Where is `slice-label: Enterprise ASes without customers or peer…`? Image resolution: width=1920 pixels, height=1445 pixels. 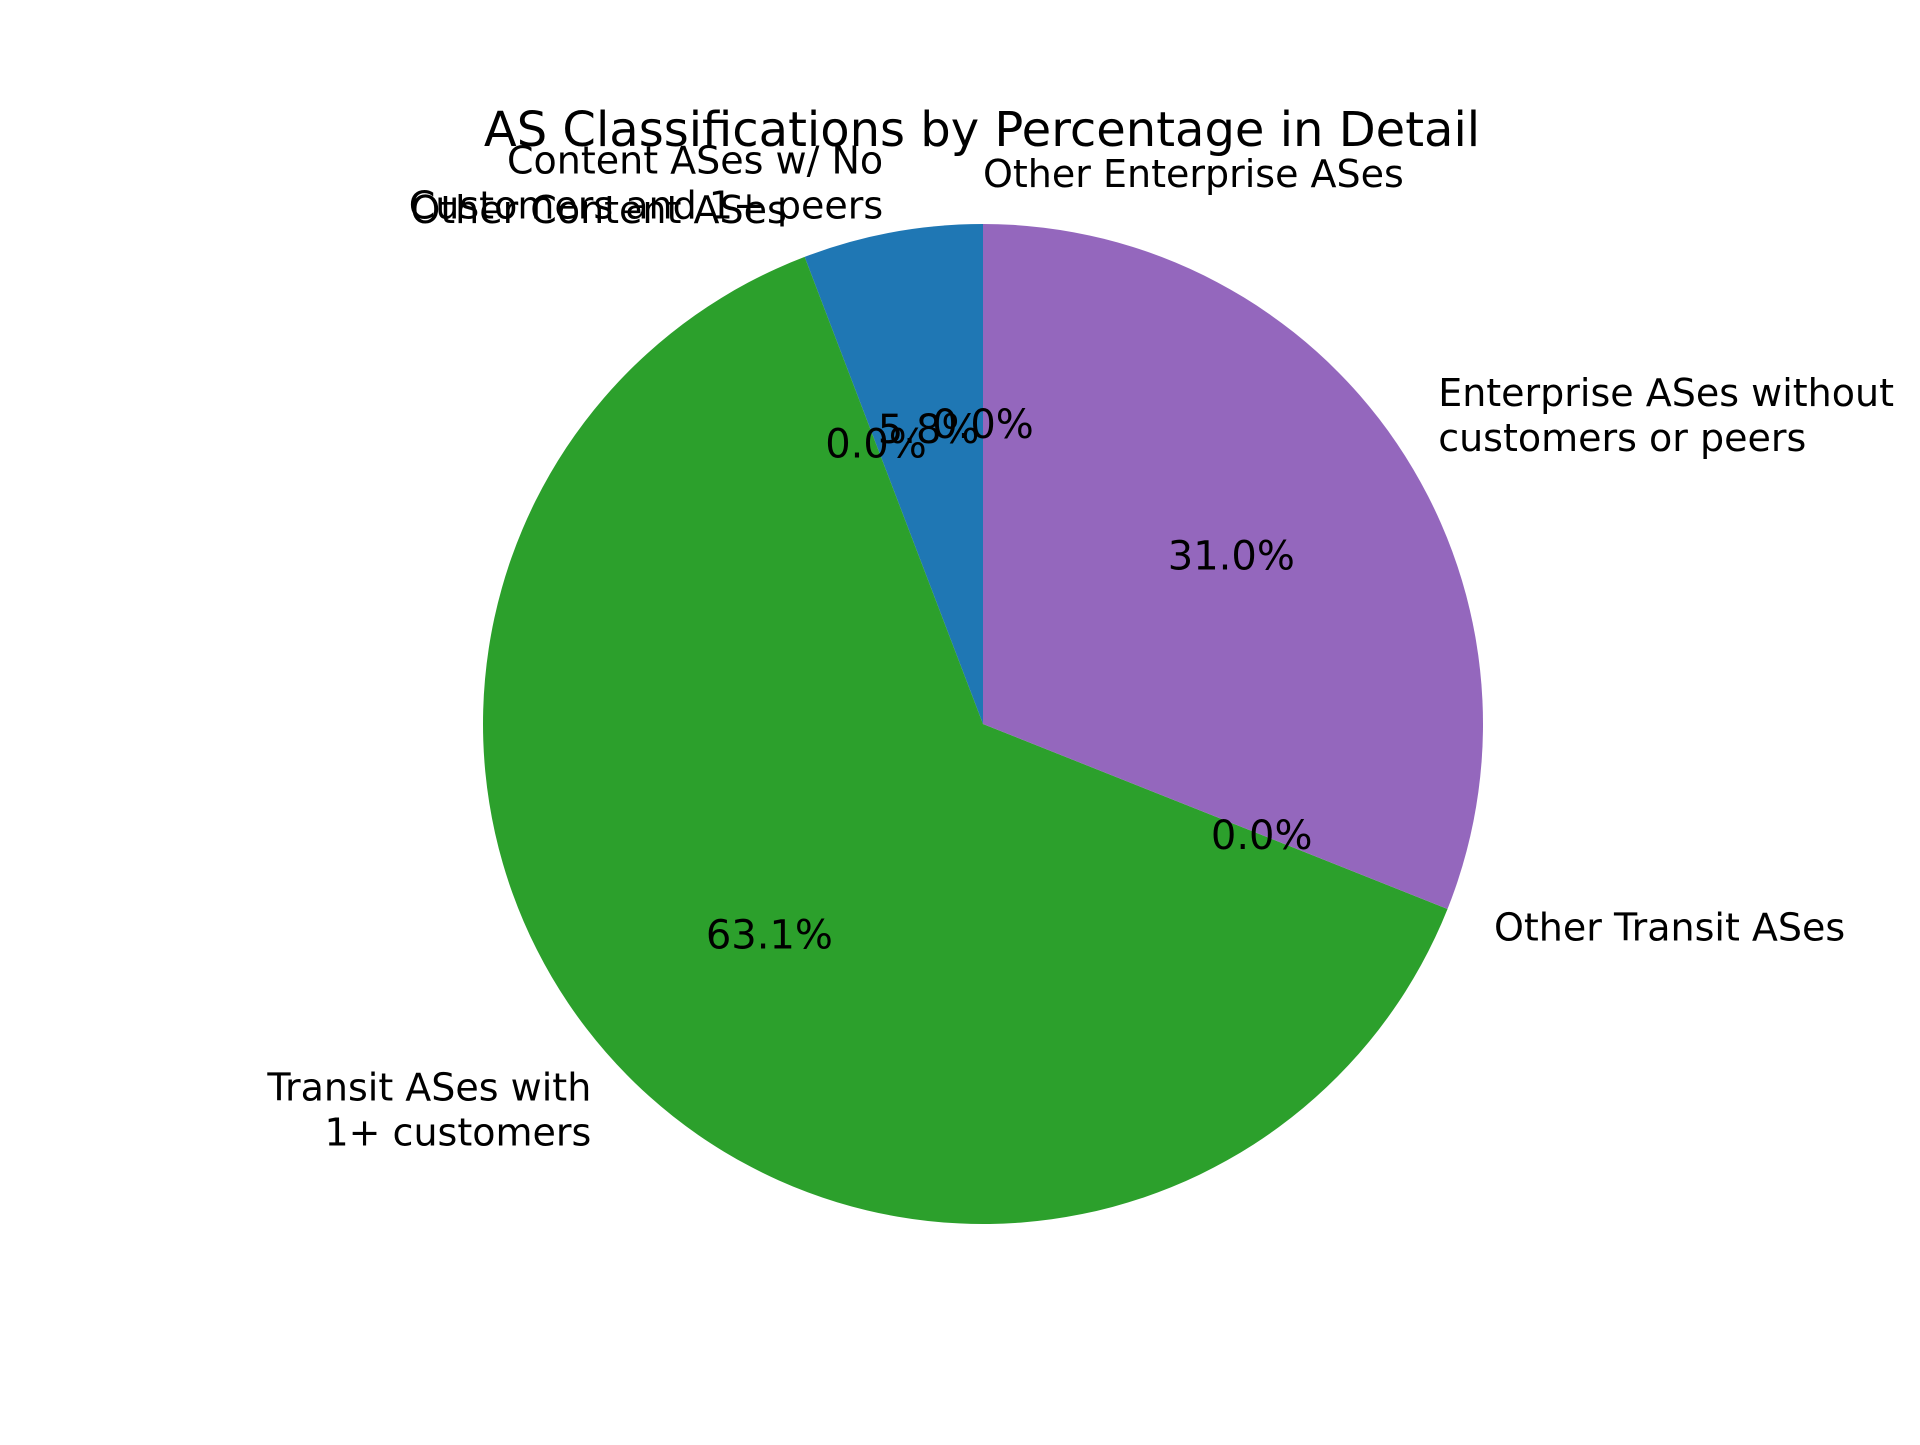 slice-label: Enterprise ASes without customers or peer… is located at coordinates (1666, 415).